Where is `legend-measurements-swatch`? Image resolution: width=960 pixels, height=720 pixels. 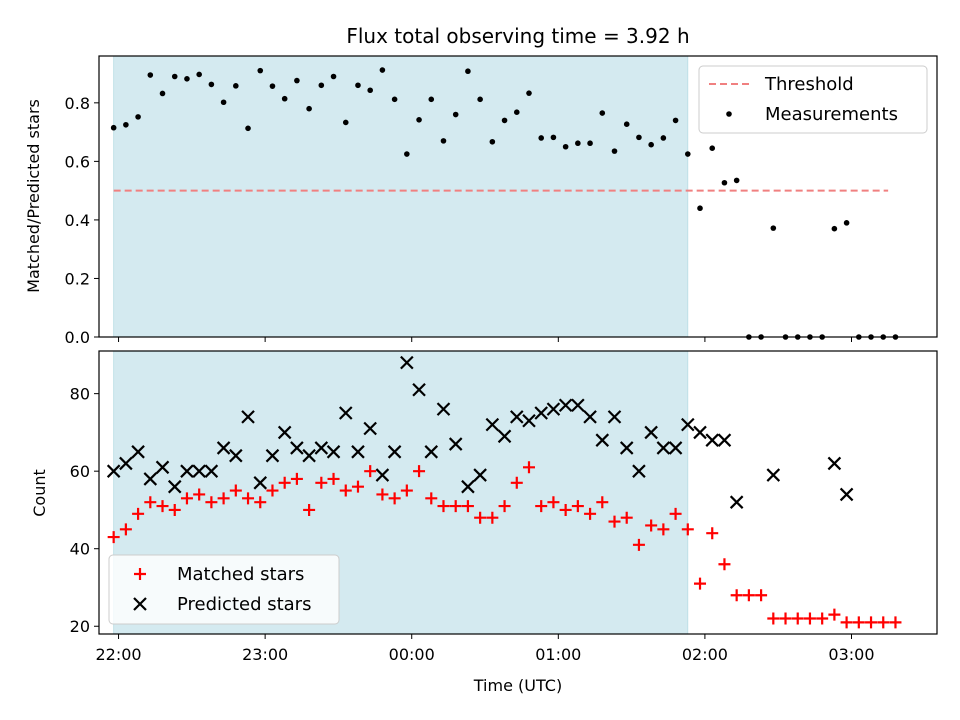 legend-measurements-swatch is located at coordinates (729, 114).